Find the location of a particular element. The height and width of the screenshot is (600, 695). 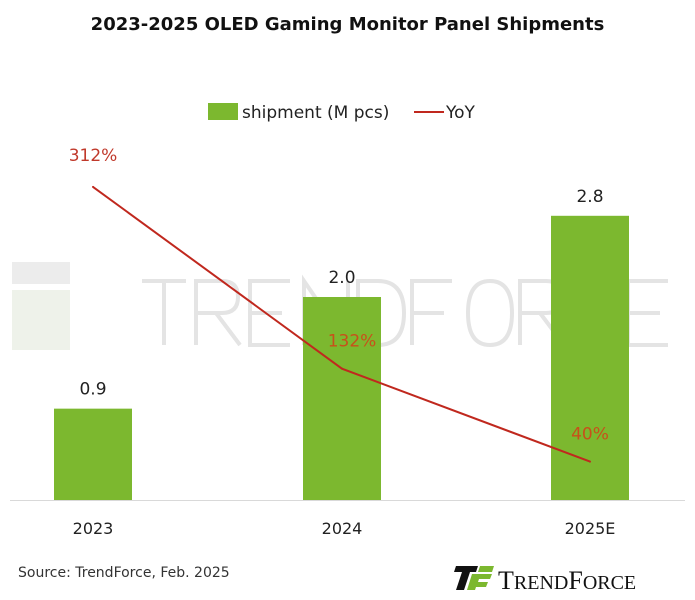

legend-label-shipment: shipment (M pcs) is located at coordinates (315, 113).